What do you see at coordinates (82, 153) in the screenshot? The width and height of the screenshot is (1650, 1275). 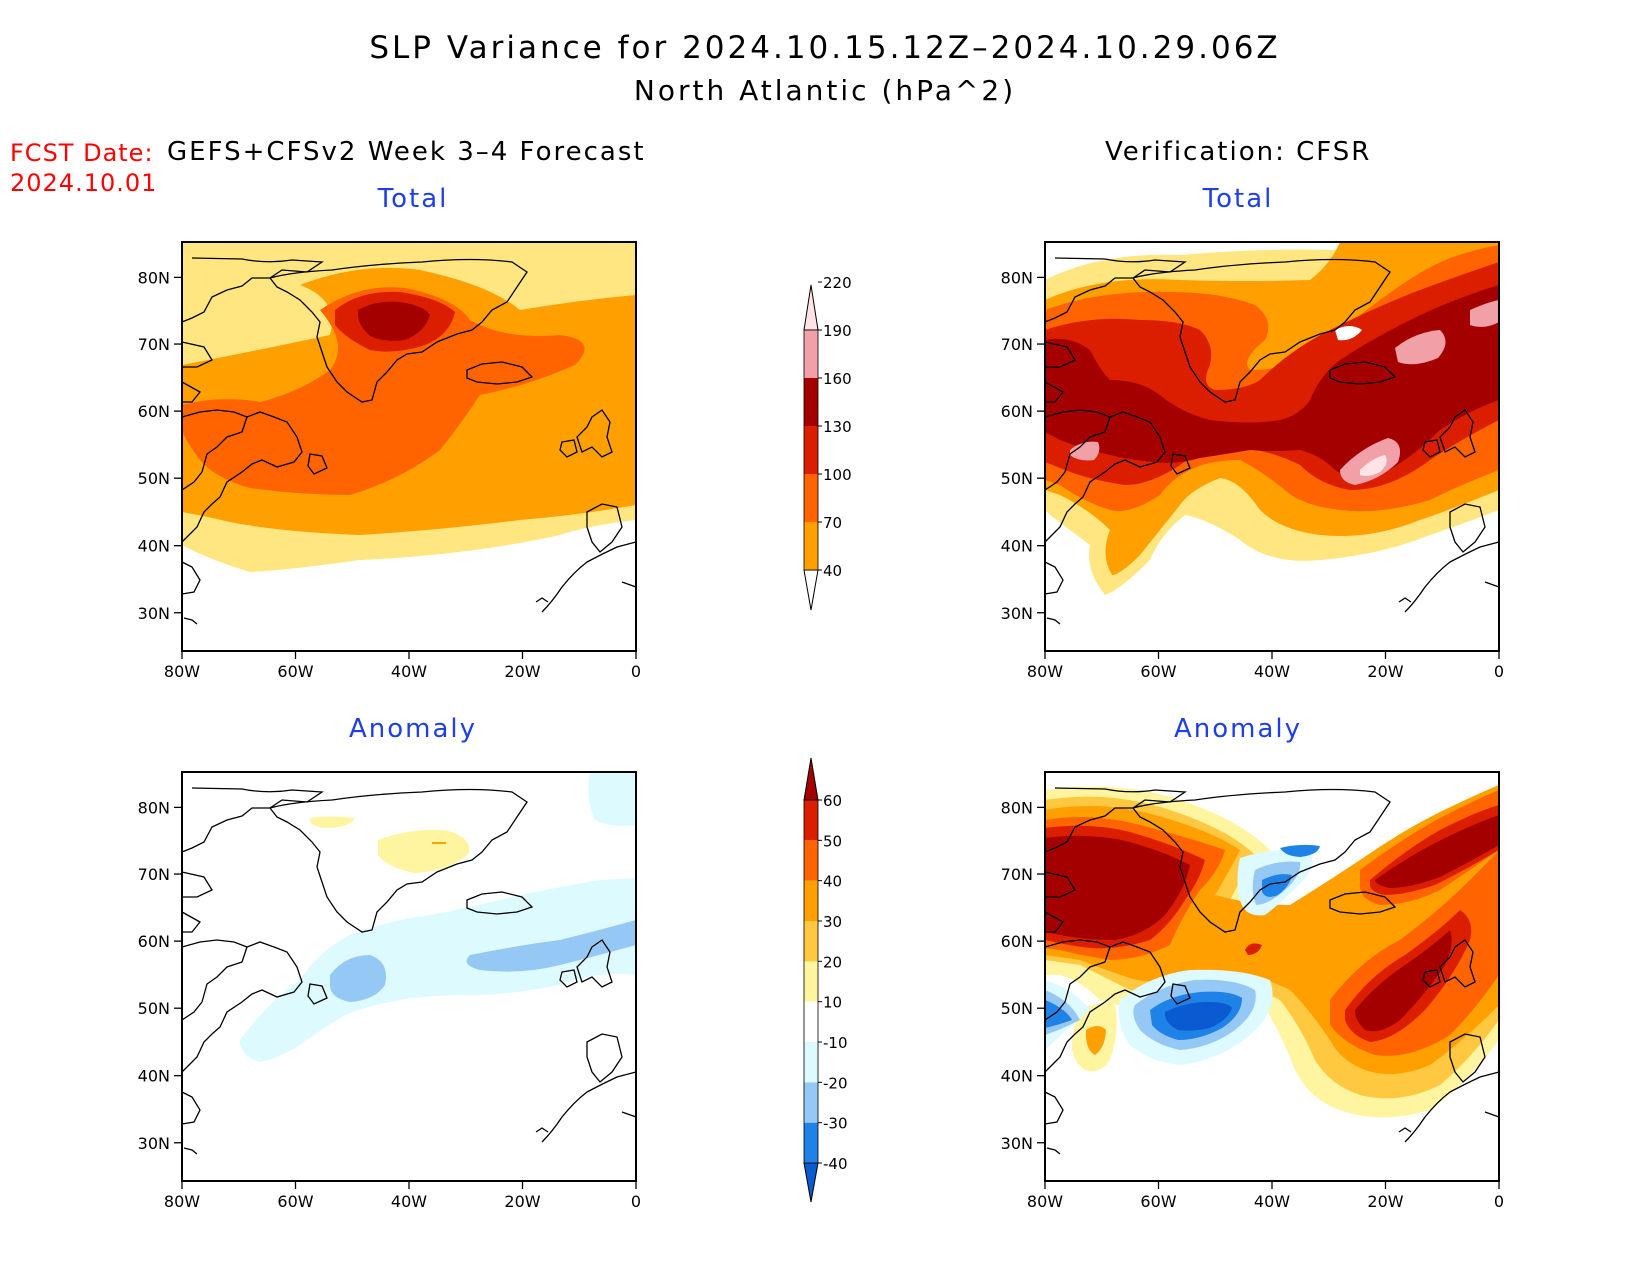 I see `fcst-label: FCST Date:` at bounding box center [82, 153].